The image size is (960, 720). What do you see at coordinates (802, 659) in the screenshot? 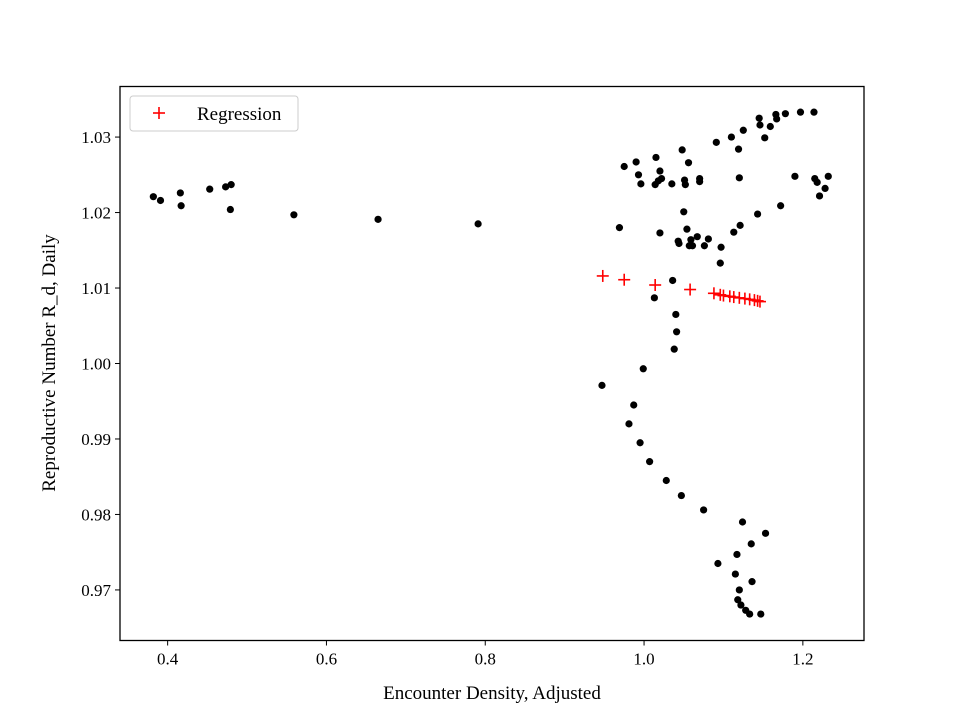
I see `x-tick-label: 1.2` at bounding box center [802, 659].